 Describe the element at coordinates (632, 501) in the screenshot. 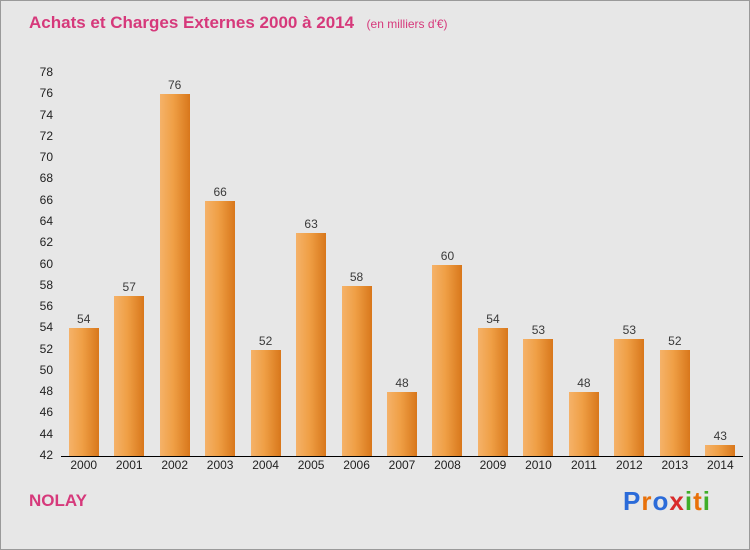

I see `logo-letter: P` at that location.